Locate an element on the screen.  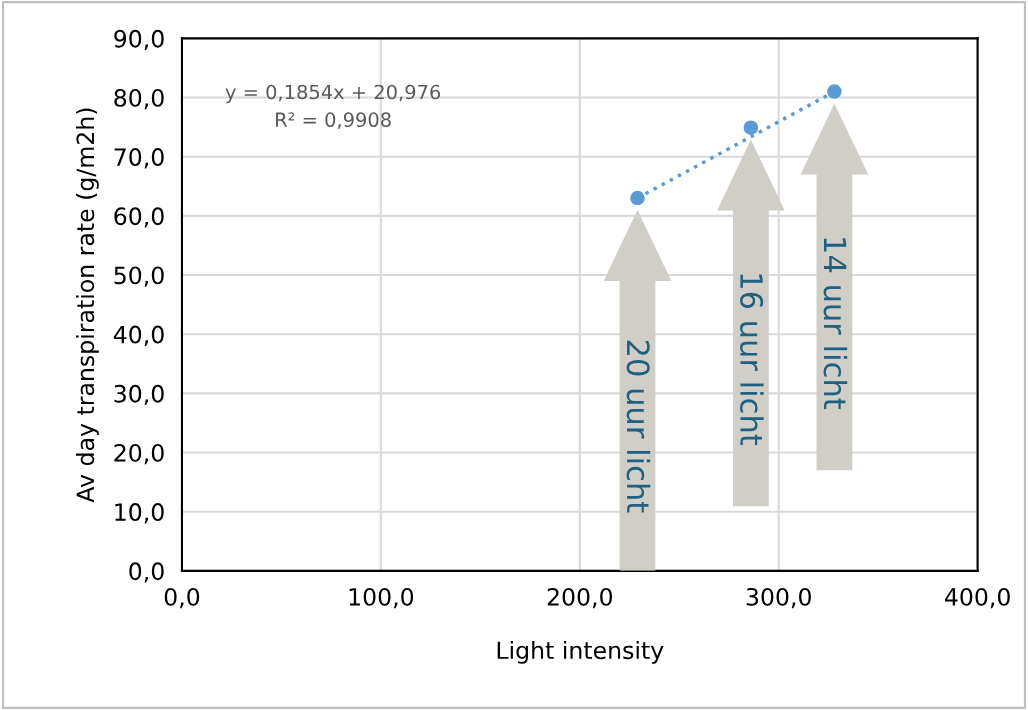
annotation: 20 uur licht is located at coordinates (638, 426).